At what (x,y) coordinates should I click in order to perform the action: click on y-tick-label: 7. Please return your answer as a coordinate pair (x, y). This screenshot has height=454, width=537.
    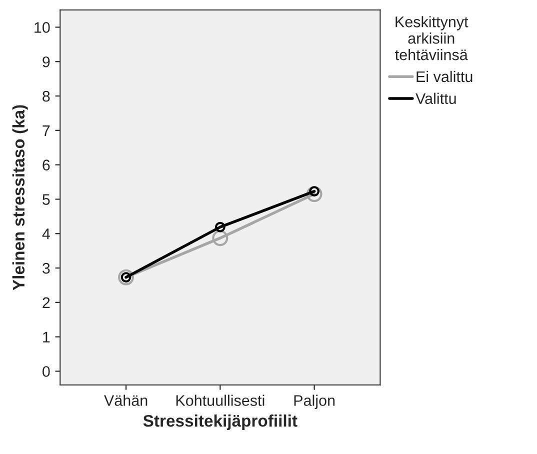
    Looking at the image, I should click on (46, 130).